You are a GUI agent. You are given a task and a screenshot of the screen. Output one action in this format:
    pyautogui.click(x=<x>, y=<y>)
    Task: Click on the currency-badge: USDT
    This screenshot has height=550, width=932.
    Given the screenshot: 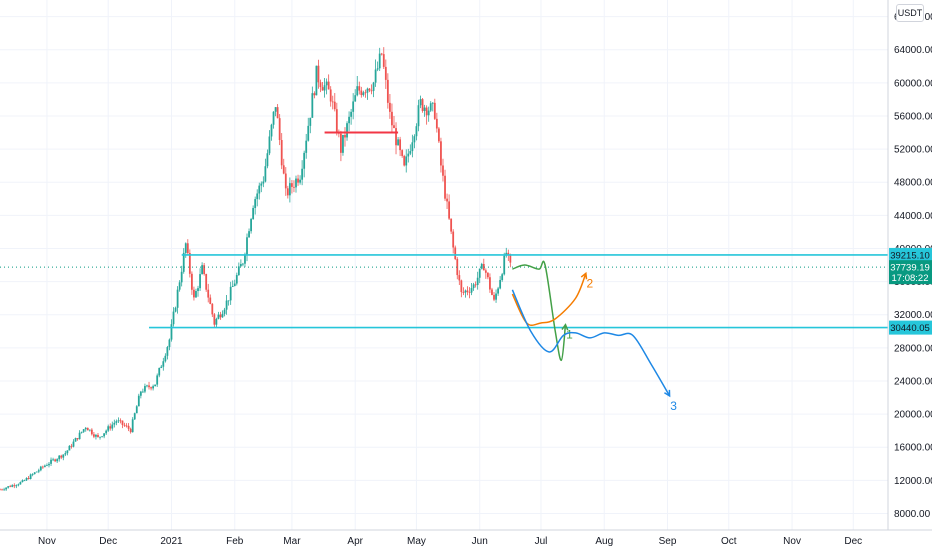 What is the action you would take?
    pyautogui.click(x=910, y=13)
    